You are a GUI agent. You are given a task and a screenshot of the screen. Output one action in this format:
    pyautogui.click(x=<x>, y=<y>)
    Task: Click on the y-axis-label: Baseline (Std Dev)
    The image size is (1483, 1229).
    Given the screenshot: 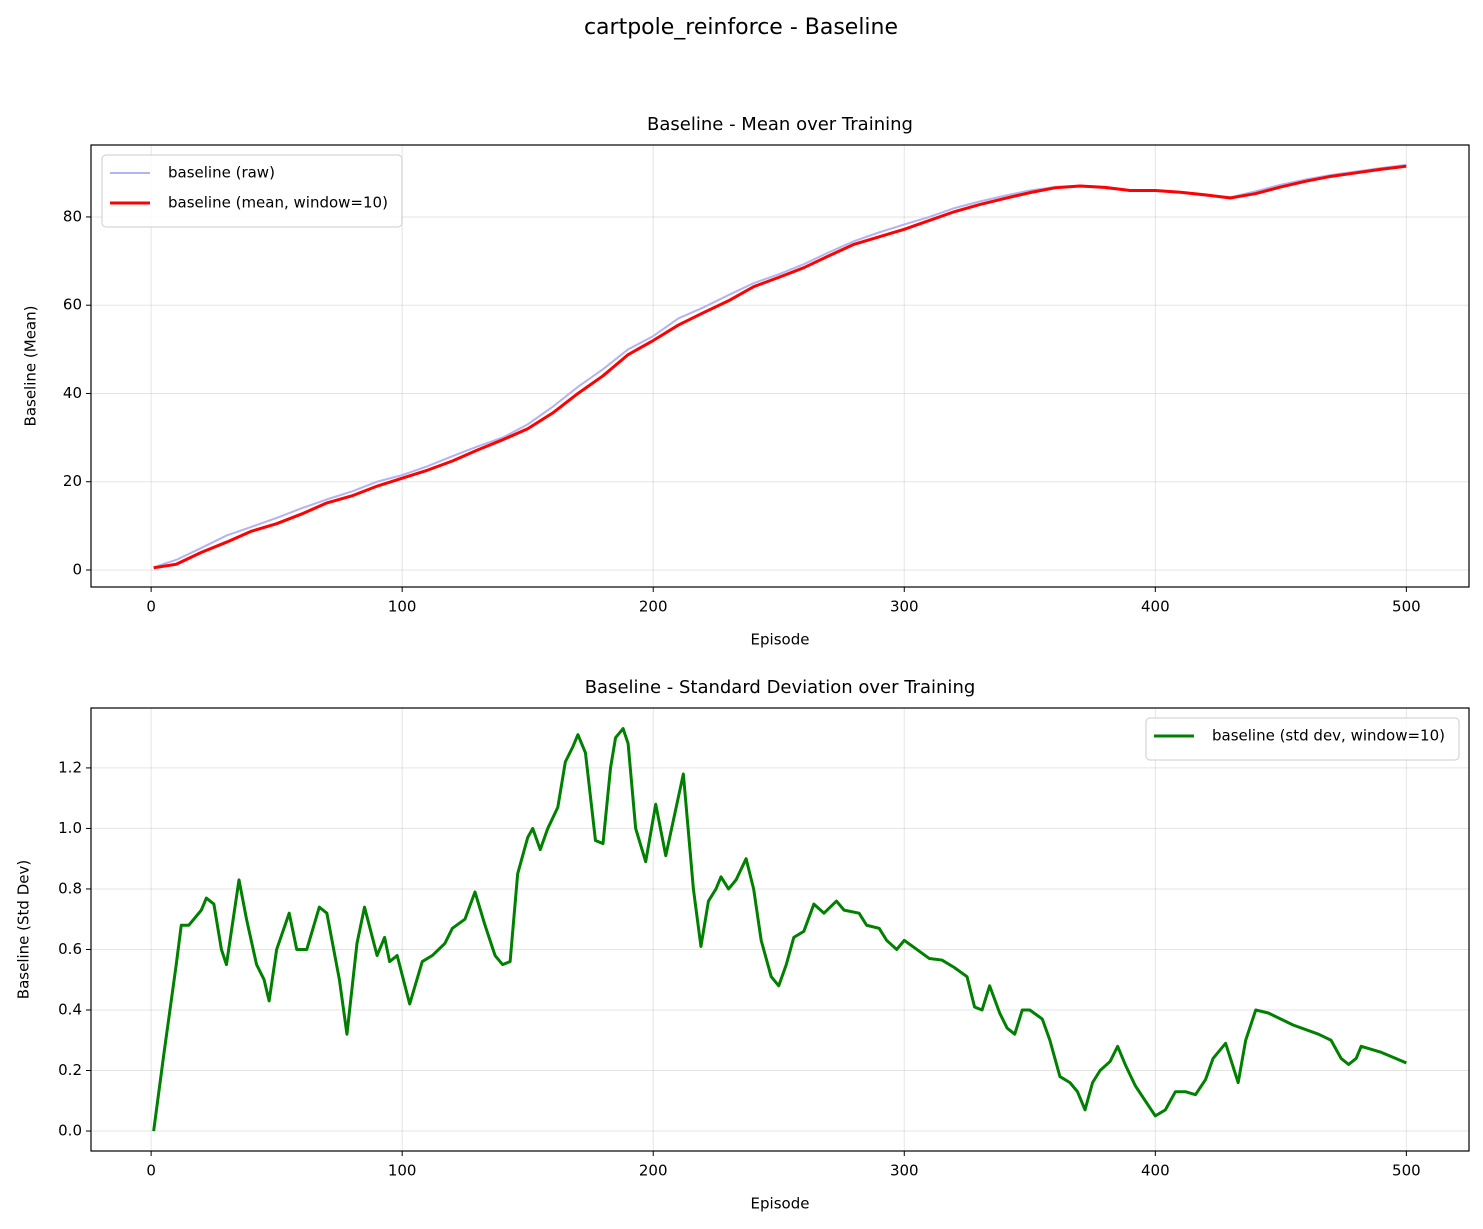 What is the action you would take?
    pyautogui.click(x=24, y=929)
    